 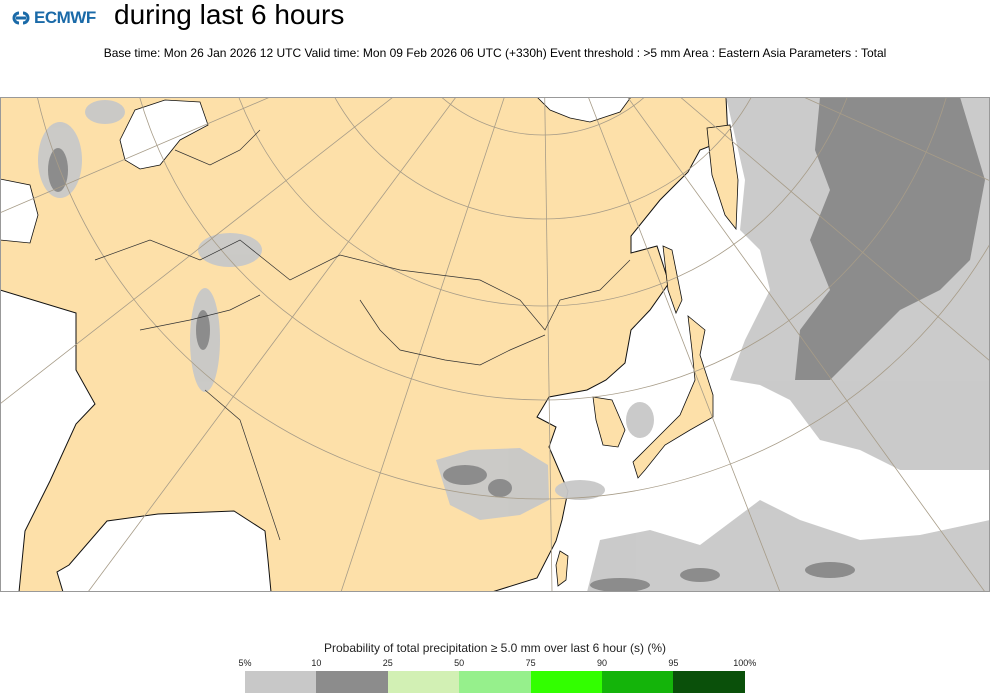 I want to click on legend-tick: 75, so click(x=530, y=663).